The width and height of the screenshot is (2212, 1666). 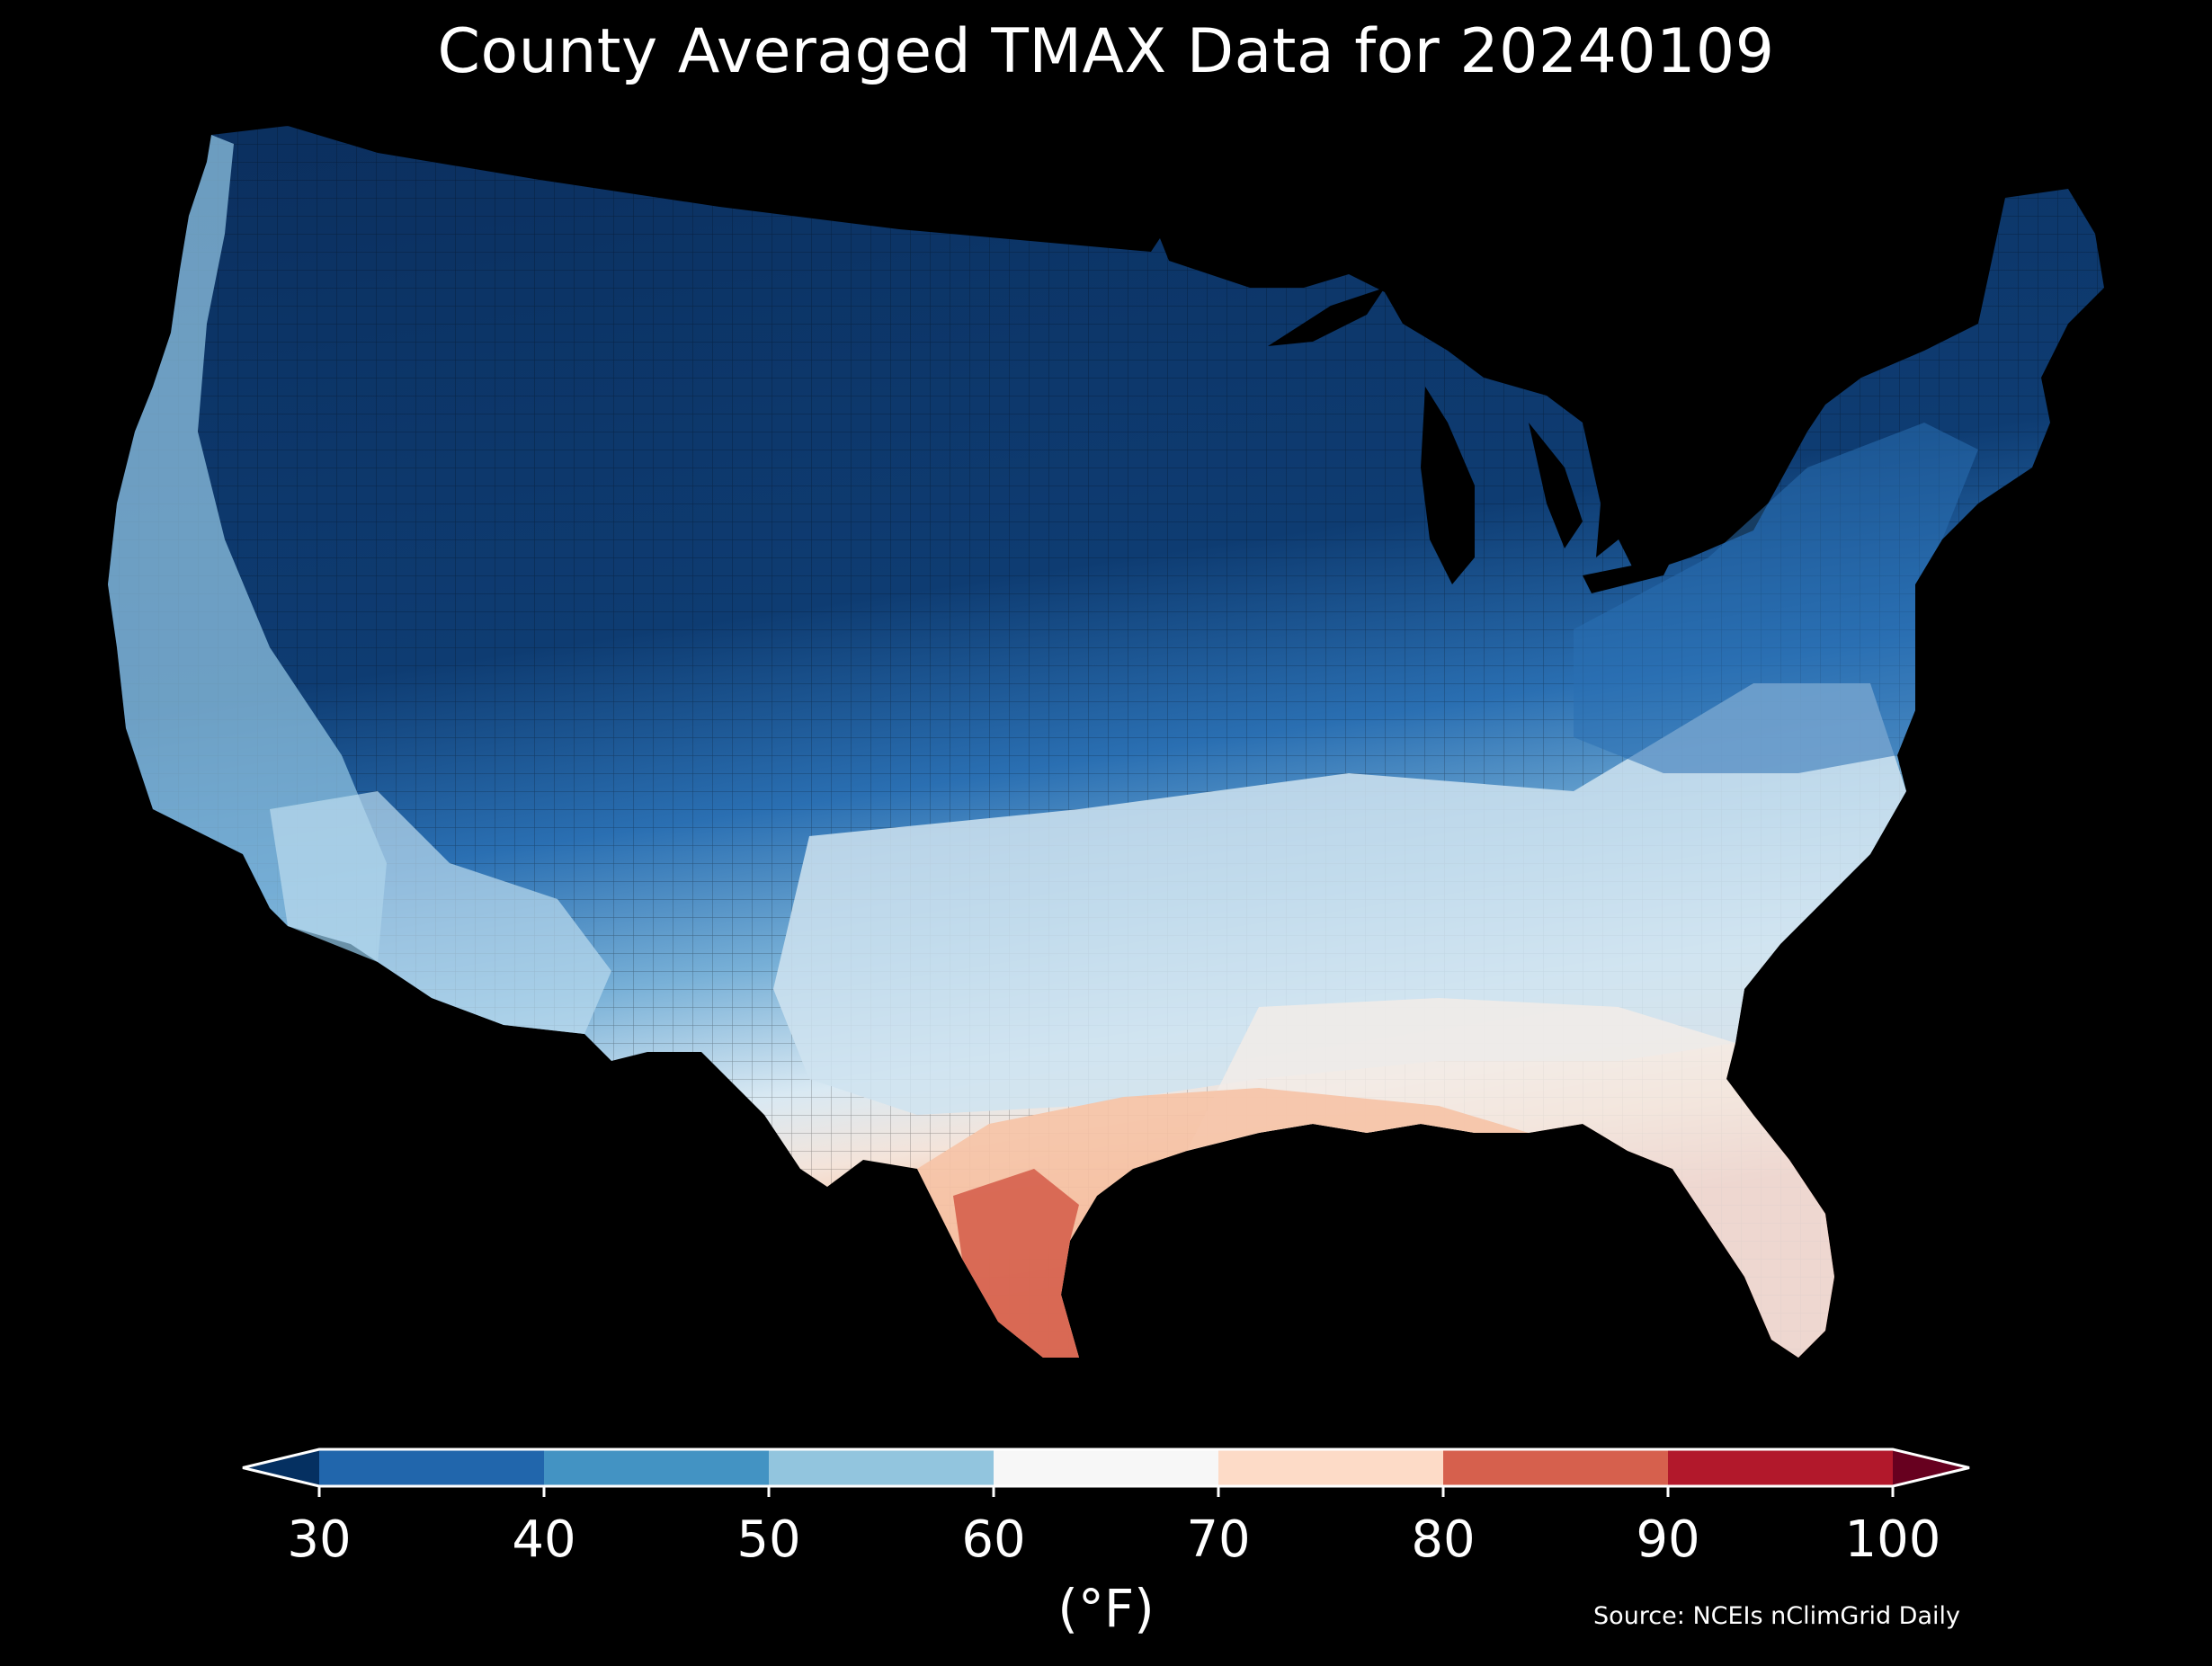 I want to click on lake-superior, so click(x=1326, y=317).